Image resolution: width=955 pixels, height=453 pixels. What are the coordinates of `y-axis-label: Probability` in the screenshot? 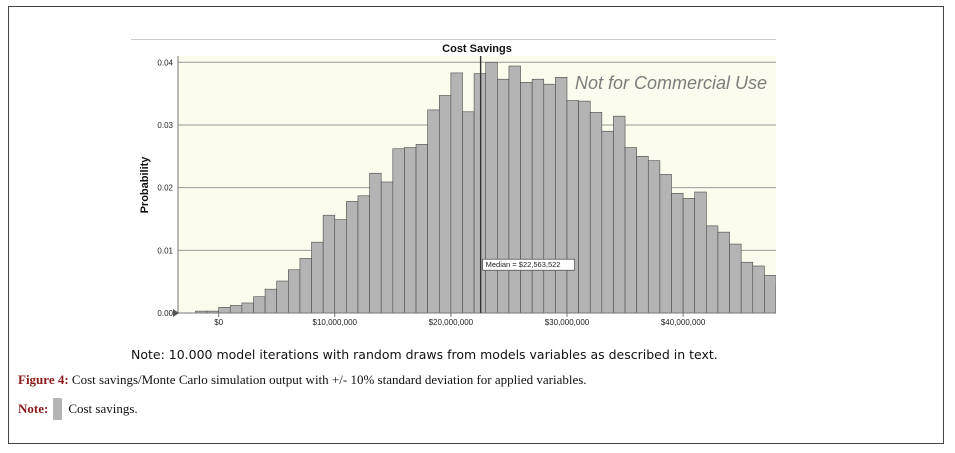 It's located at (145, 185).